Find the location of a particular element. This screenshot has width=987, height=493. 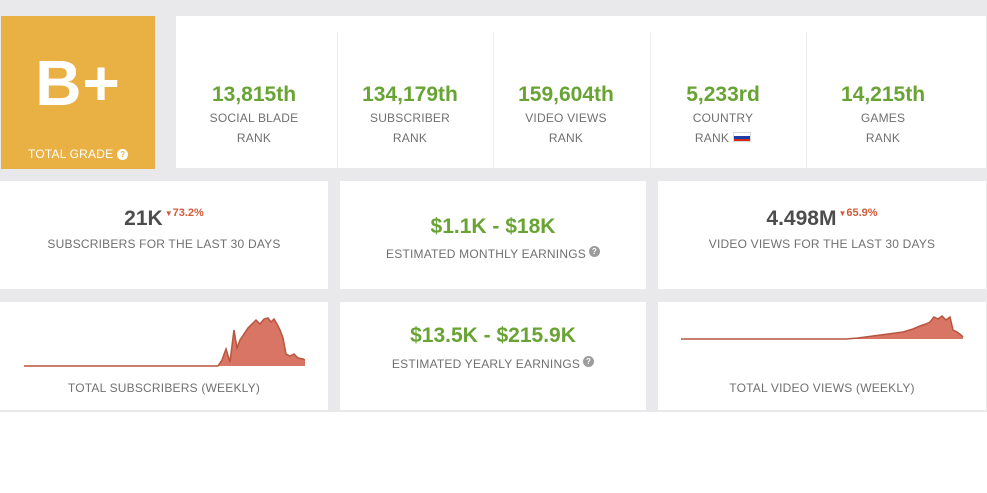

stat-main: $13.5K - $215.9K is located at coordinates (493, 336).